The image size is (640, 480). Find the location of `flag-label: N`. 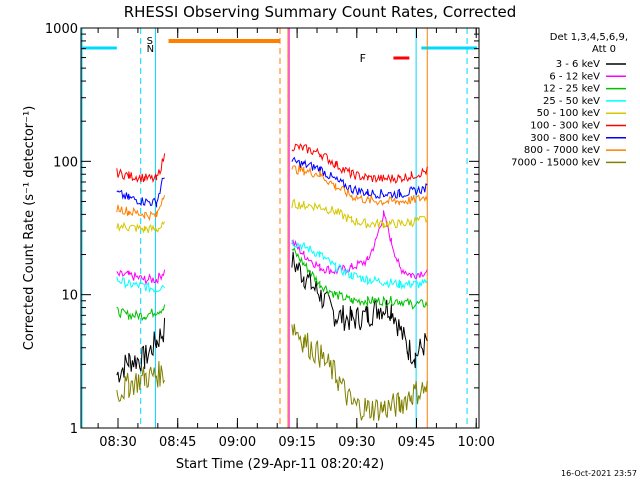

flag-label: N is located at coordinates (150, 49).